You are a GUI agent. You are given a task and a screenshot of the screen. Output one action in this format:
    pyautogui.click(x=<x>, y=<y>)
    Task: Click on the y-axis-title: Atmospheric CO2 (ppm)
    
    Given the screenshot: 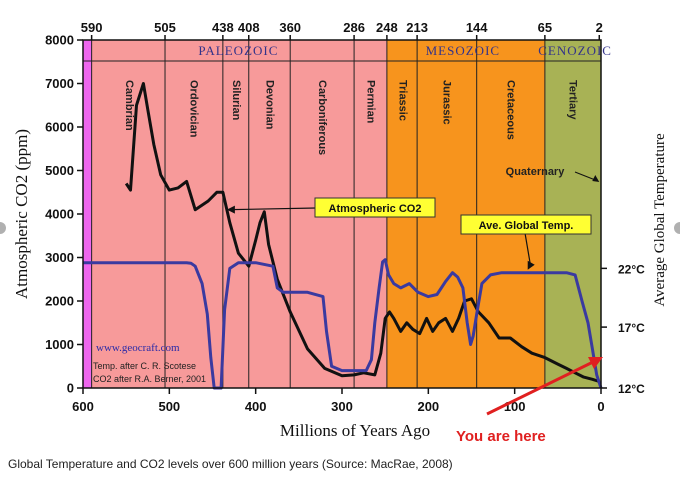 What is the action you would take?
    pyautogui.click(x=21, y=214)
    